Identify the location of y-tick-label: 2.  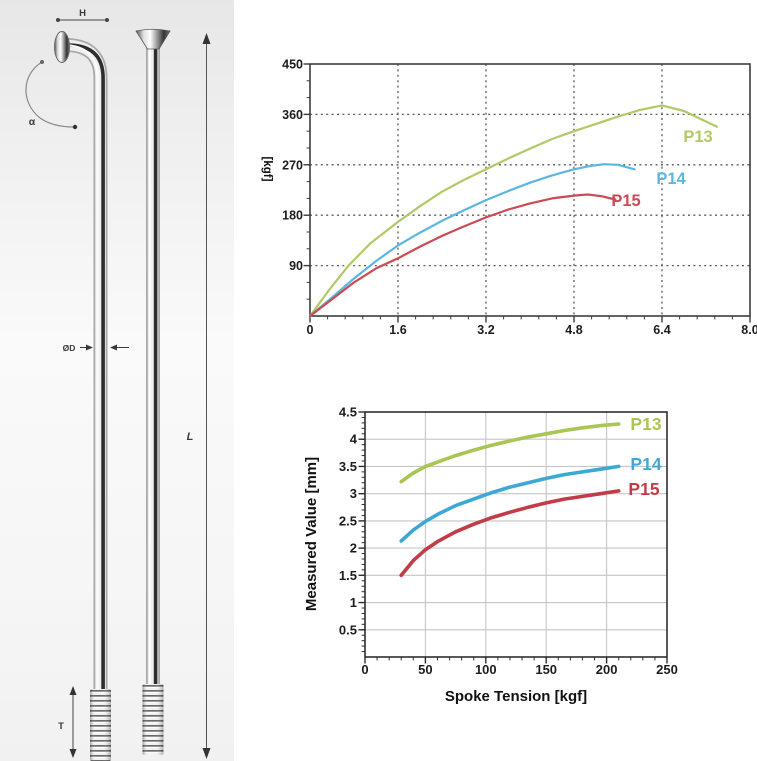
(353, 548).